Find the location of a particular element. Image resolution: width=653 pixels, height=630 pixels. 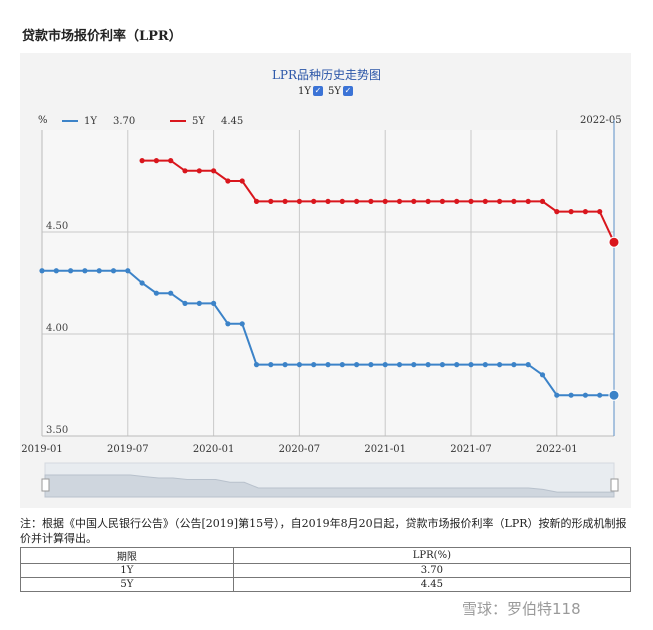

legend-5y-label: 5Y is located at coordinates (198, 121).